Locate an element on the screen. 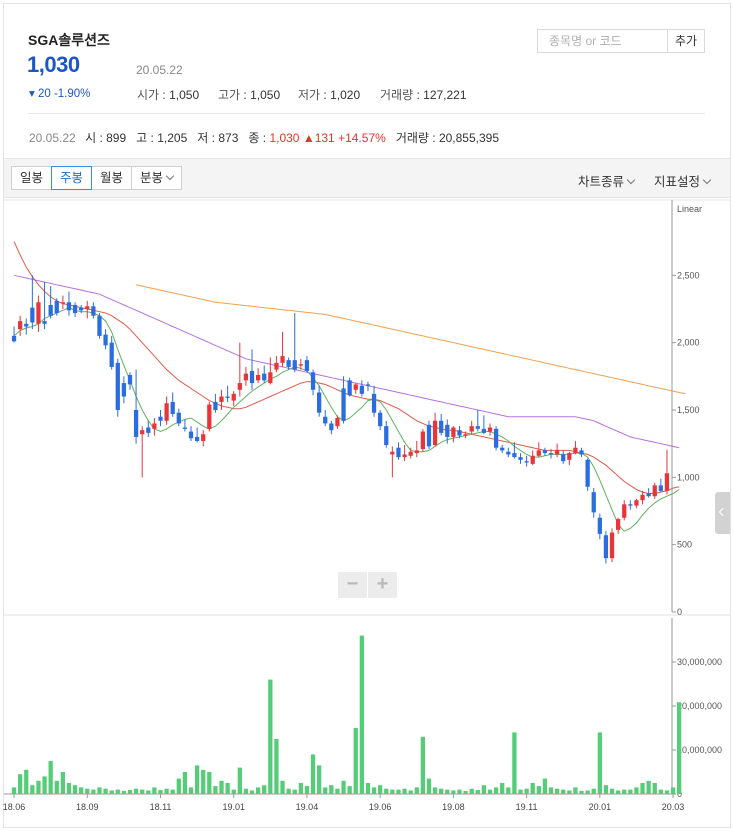  volume-tick-label: 10,000,000 is located at coordinates (699, 750).